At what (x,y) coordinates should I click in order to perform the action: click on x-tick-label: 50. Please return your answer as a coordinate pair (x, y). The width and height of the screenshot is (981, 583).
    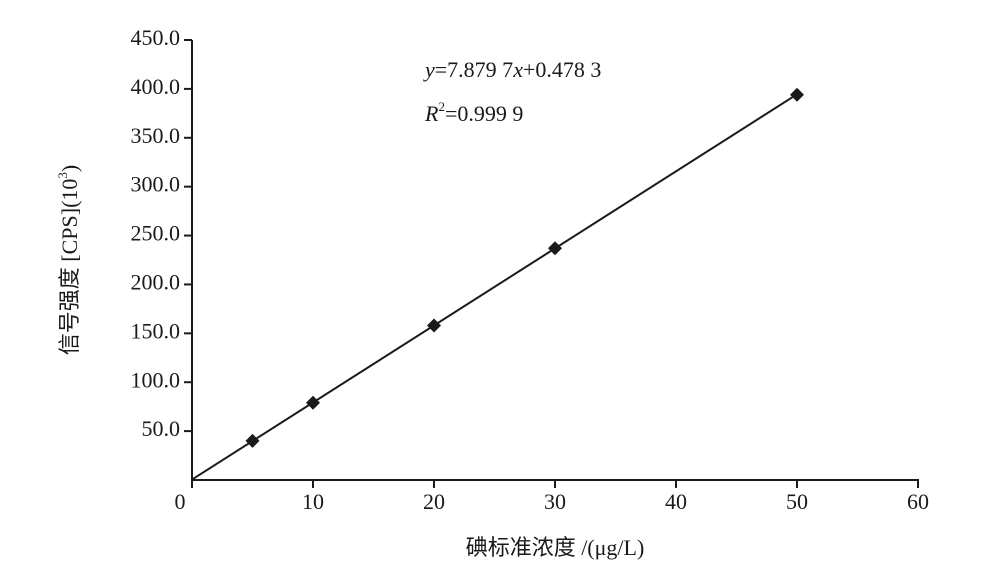
    Looking at the image, I should click on (797, 501).